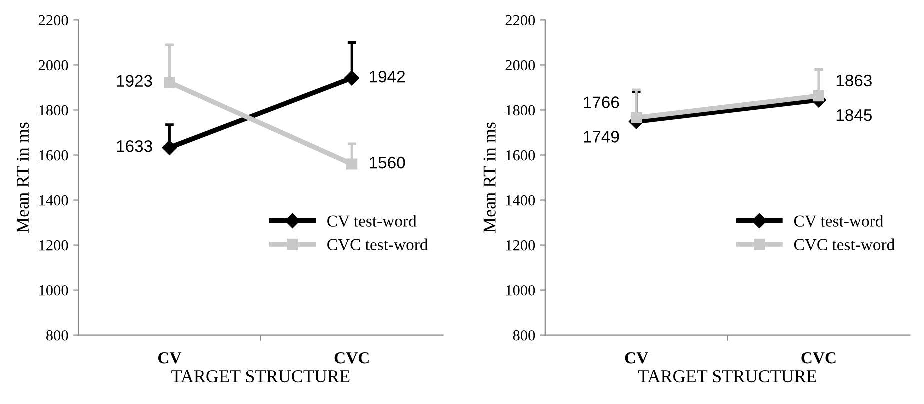 This screenshot has height=404, width=924. Describe the element at coordinates (602, 137) in the screenshot. I see `data-label: 1749` at that location.